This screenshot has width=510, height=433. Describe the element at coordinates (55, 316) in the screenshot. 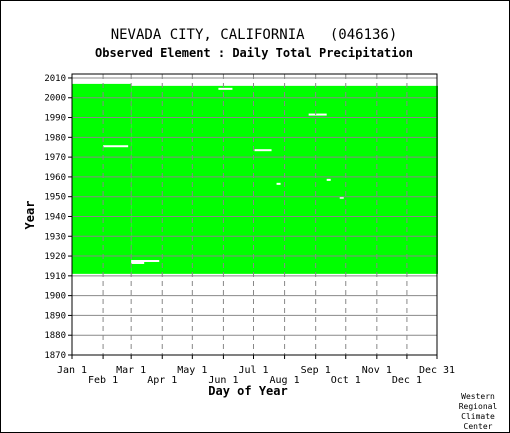

I see `y-tick-label: 1890` at that location.